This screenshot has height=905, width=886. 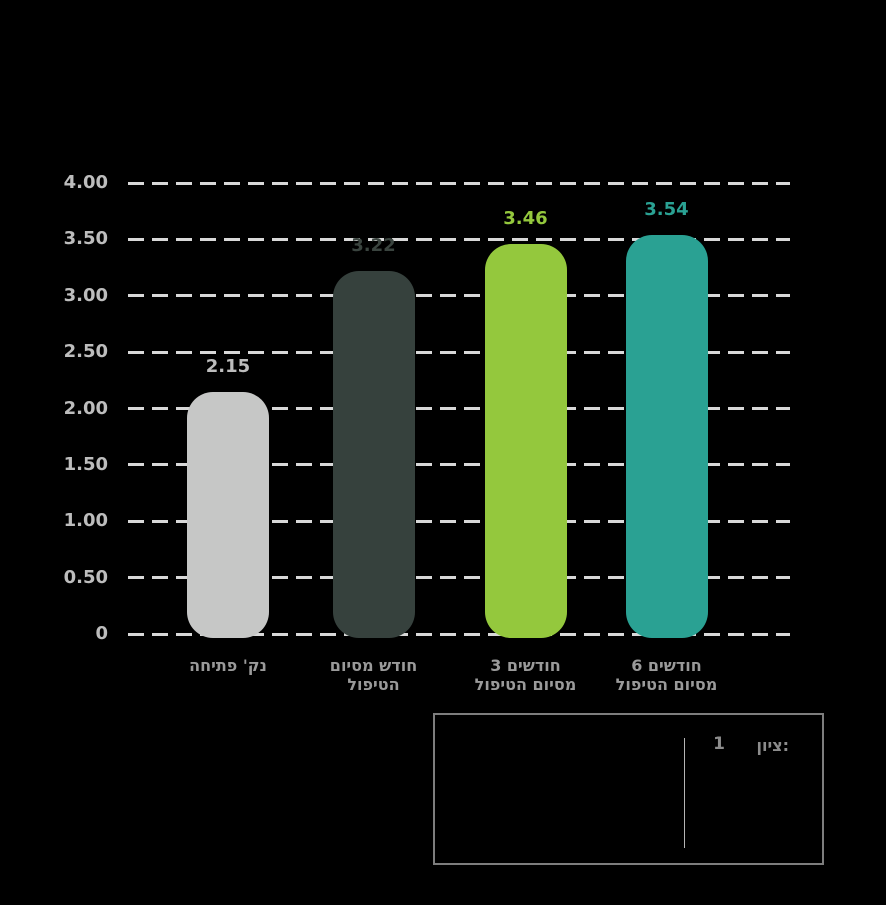 What do you see at coordinates (666, 209) in the screenshot?
I see `bar-value-label: 3.54` at bounding box center [666, 209].